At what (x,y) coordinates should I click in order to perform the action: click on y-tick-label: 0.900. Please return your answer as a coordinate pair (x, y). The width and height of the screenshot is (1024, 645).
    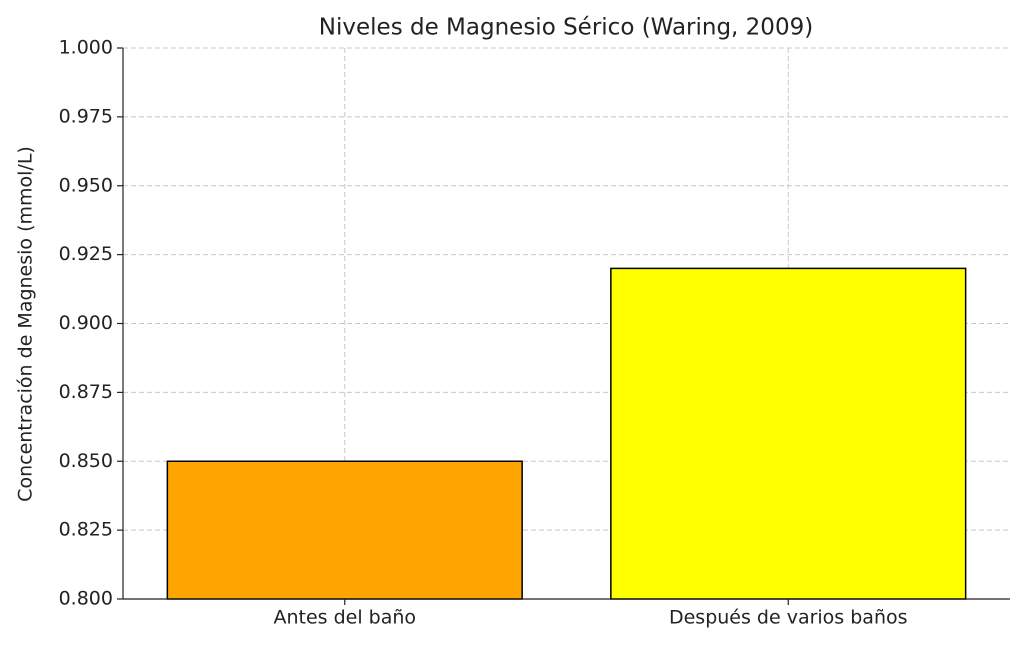
    Looking at the image, I should click on (86, 323).